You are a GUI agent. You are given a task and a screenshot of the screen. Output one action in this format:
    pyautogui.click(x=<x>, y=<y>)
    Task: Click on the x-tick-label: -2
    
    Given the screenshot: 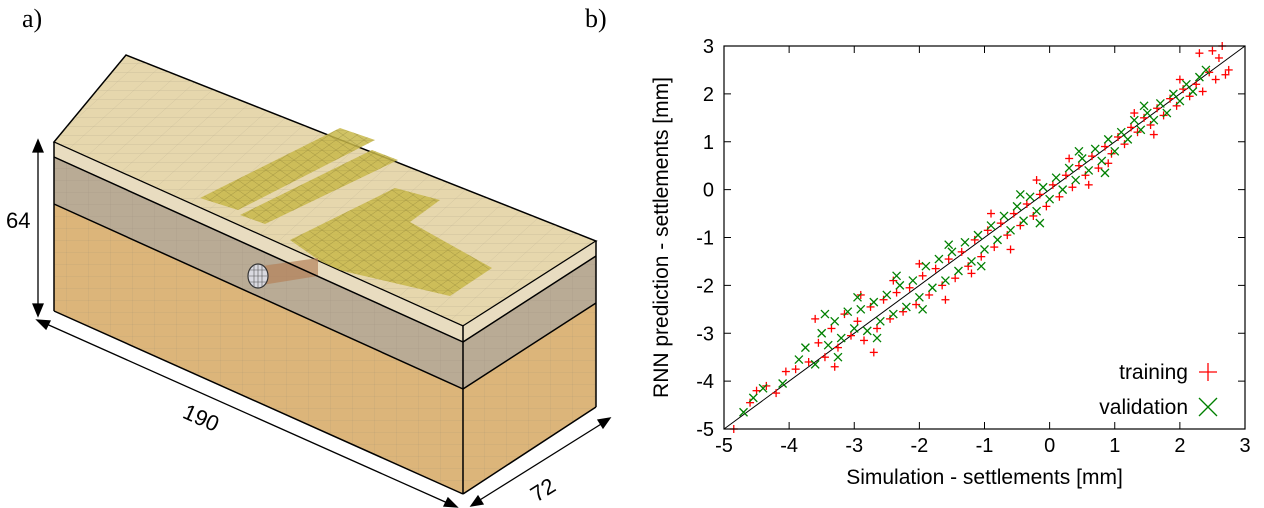 What is the action you would take?
    pyautogui.click(x=919, y=446)
    